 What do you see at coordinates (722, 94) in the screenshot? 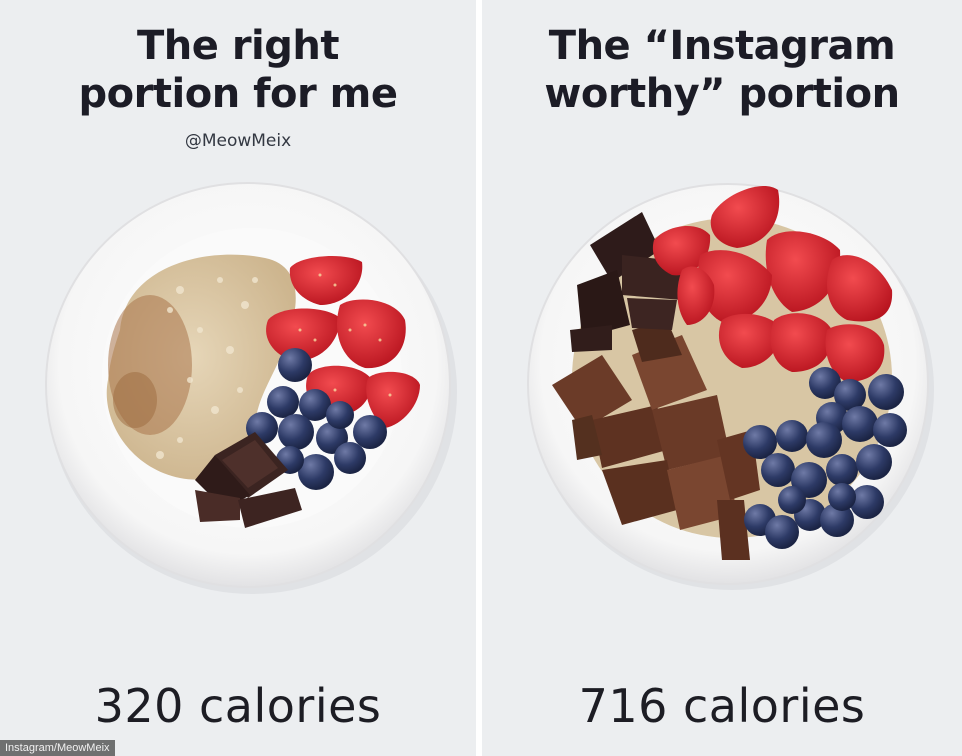
I see `title-line-2: worthy” portion` at bounding box center [722, 94].